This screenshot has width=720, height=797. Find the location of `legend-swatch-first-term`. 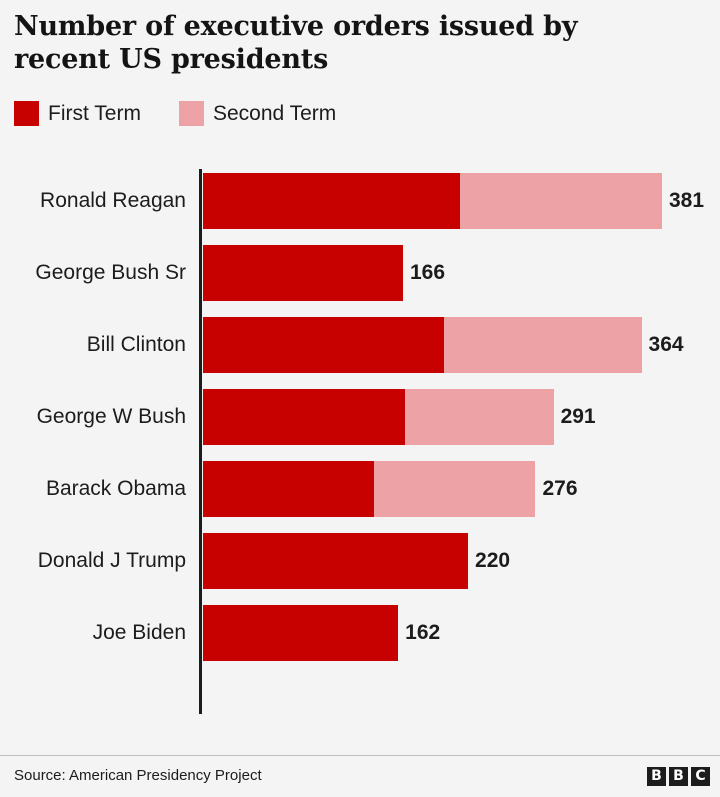

legend-swatch-first-term is located at coordinates (26, 113).